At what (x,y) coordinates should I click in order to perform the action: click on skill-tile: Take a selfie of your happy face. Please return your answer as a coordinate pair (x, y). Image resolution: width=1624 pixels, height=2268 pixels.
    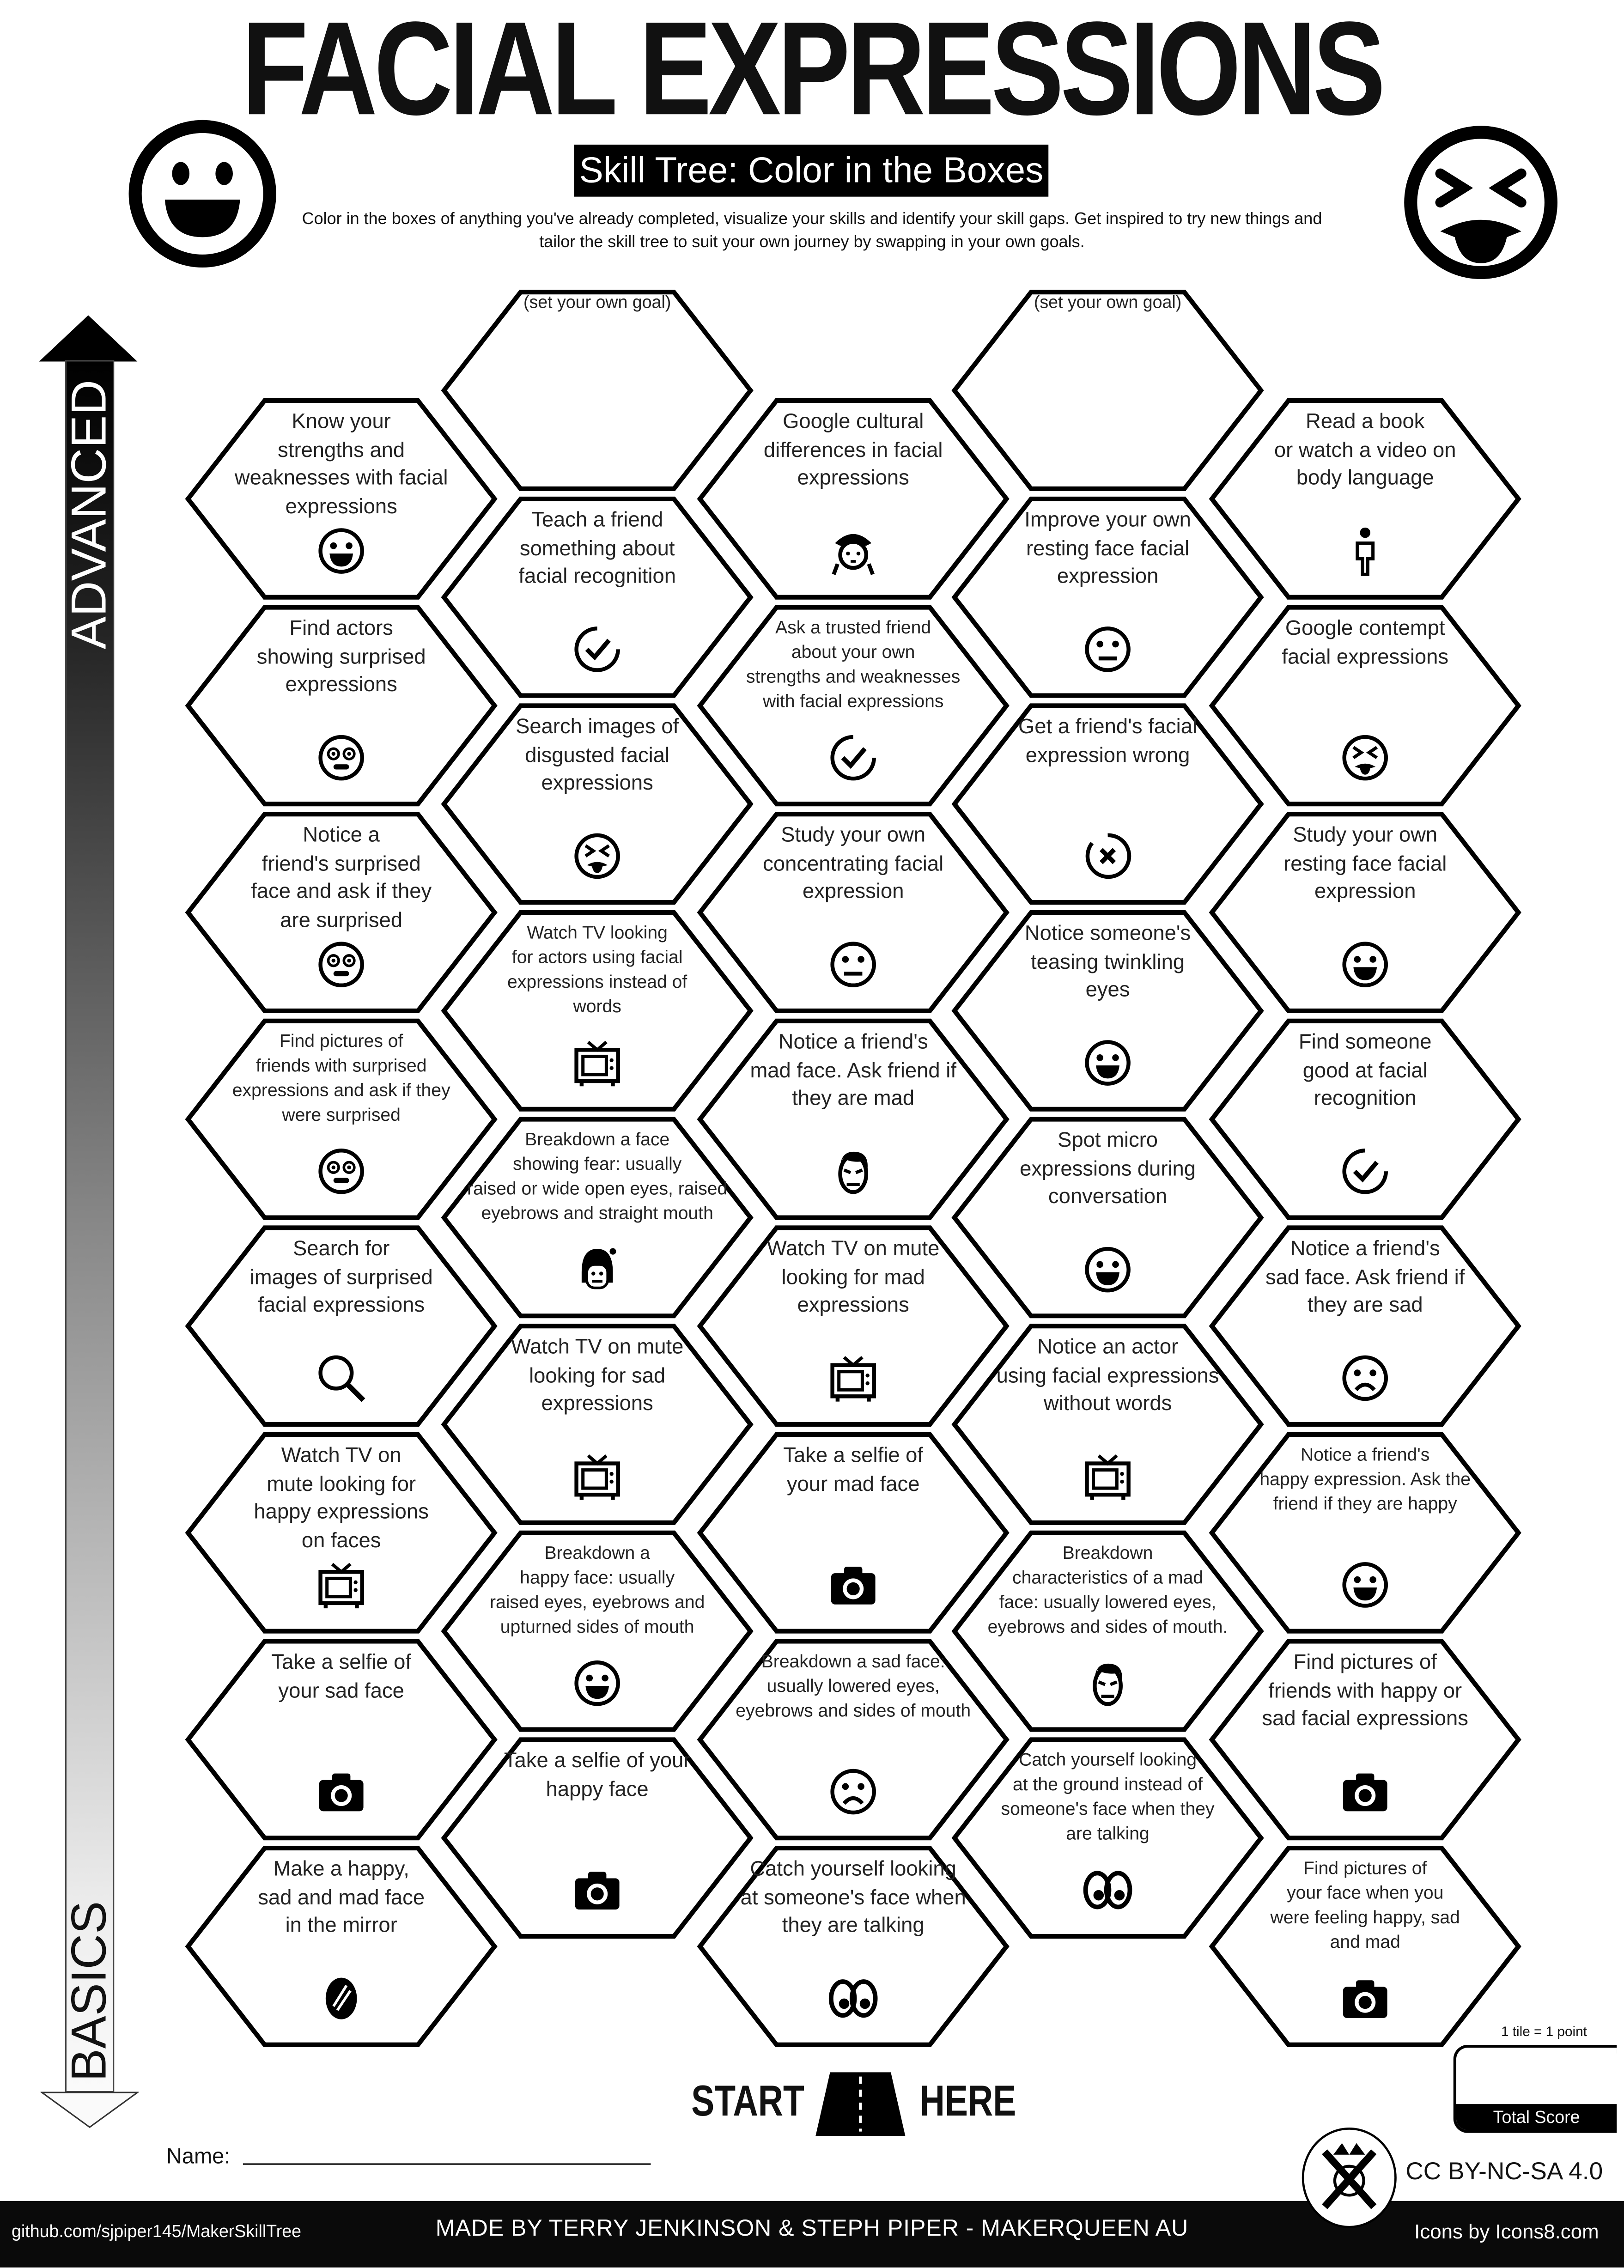
    Looking at the image, I should click on (597, 1838).